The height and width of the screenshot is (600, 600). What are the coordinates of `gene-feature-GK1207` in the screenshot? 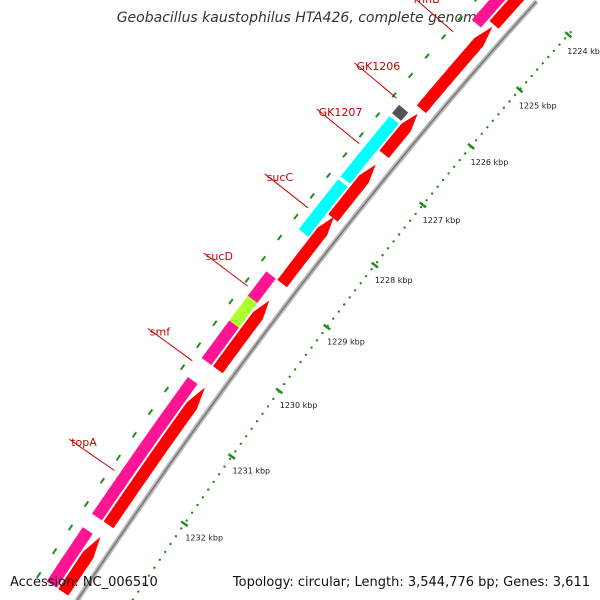 It's located at (400, 112).